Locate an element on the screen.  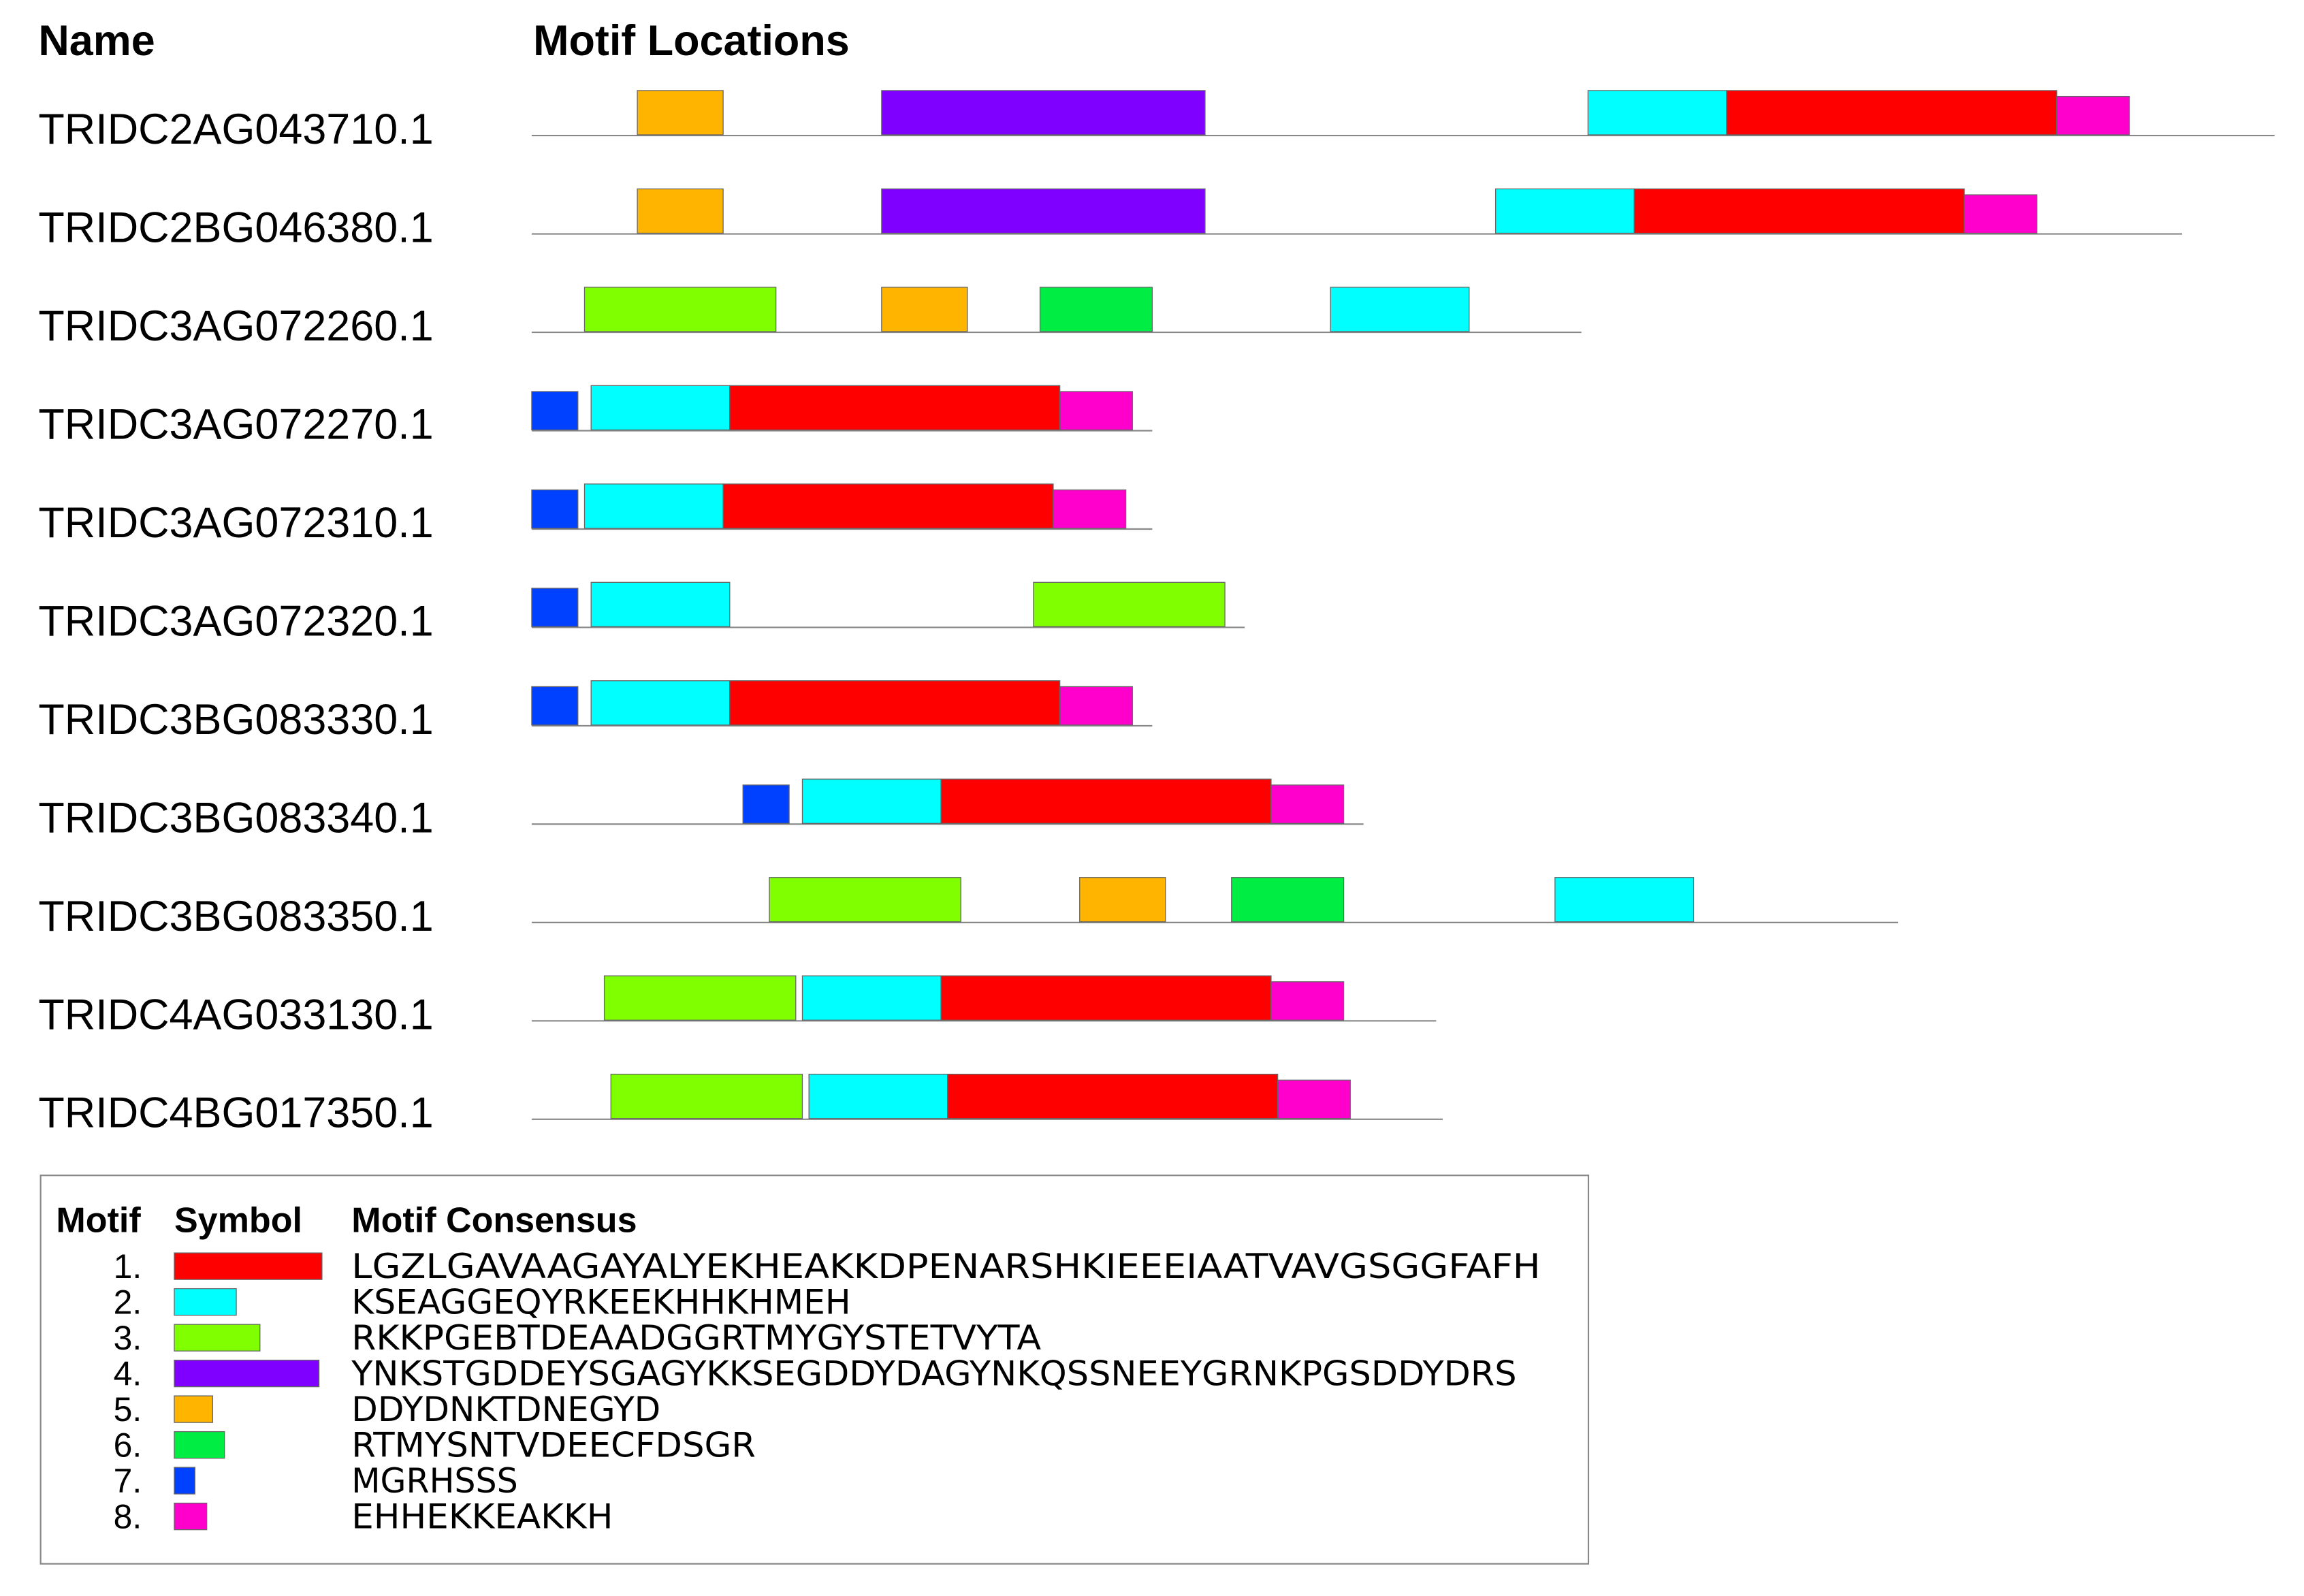
sequence-name: TRIDC2BG046380.1 is located at coordinates (235, 228).